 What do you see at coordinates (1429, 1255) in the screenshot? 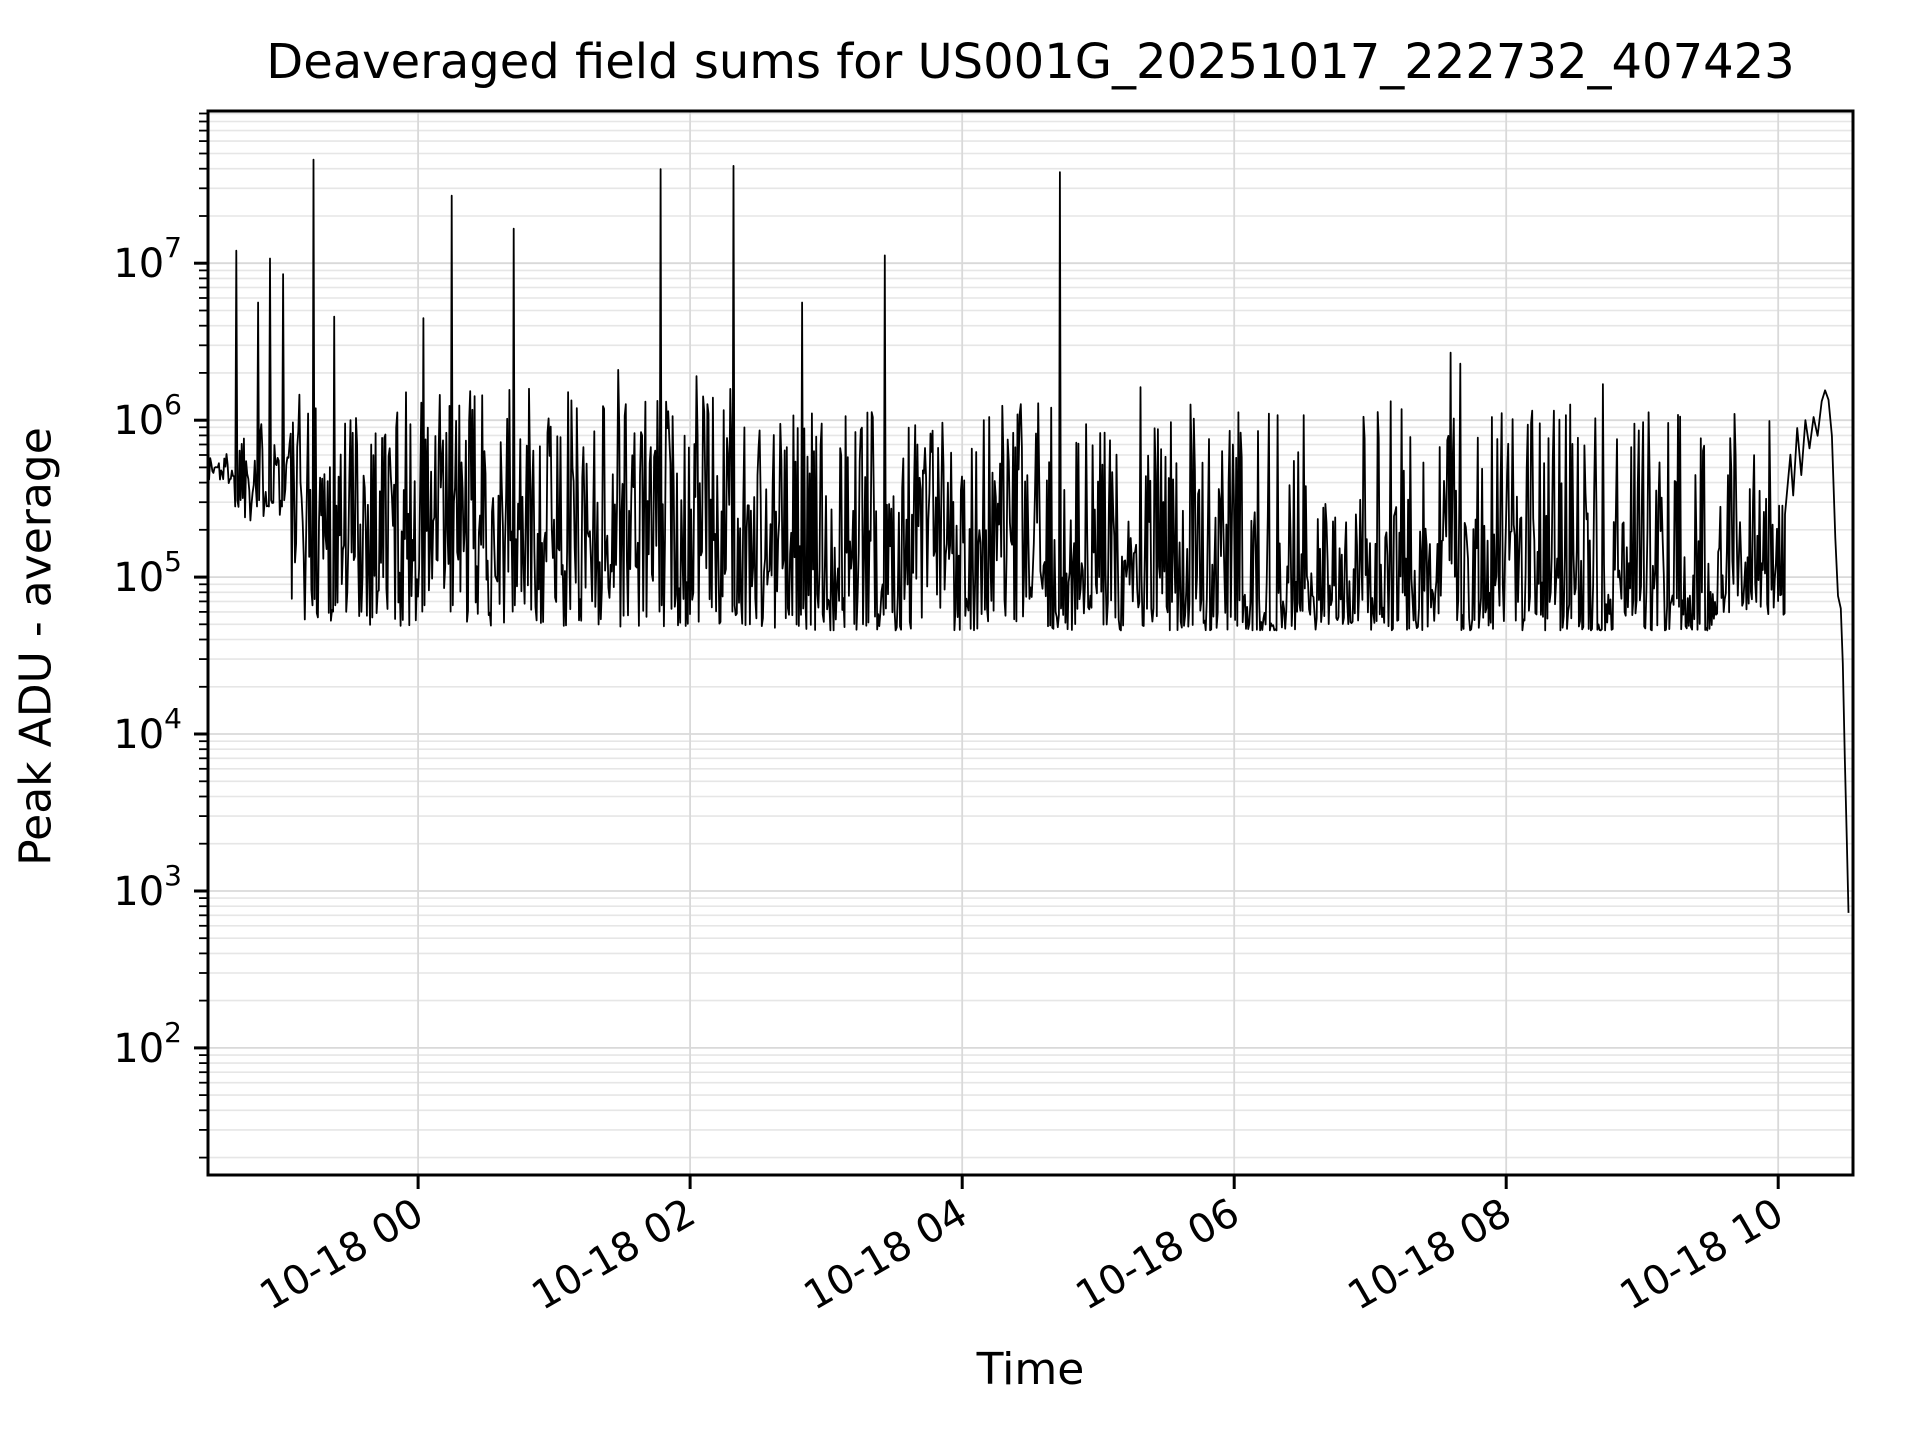
I see `x-tick-label: 10-18 08` at bounding box center [1429, 1255].